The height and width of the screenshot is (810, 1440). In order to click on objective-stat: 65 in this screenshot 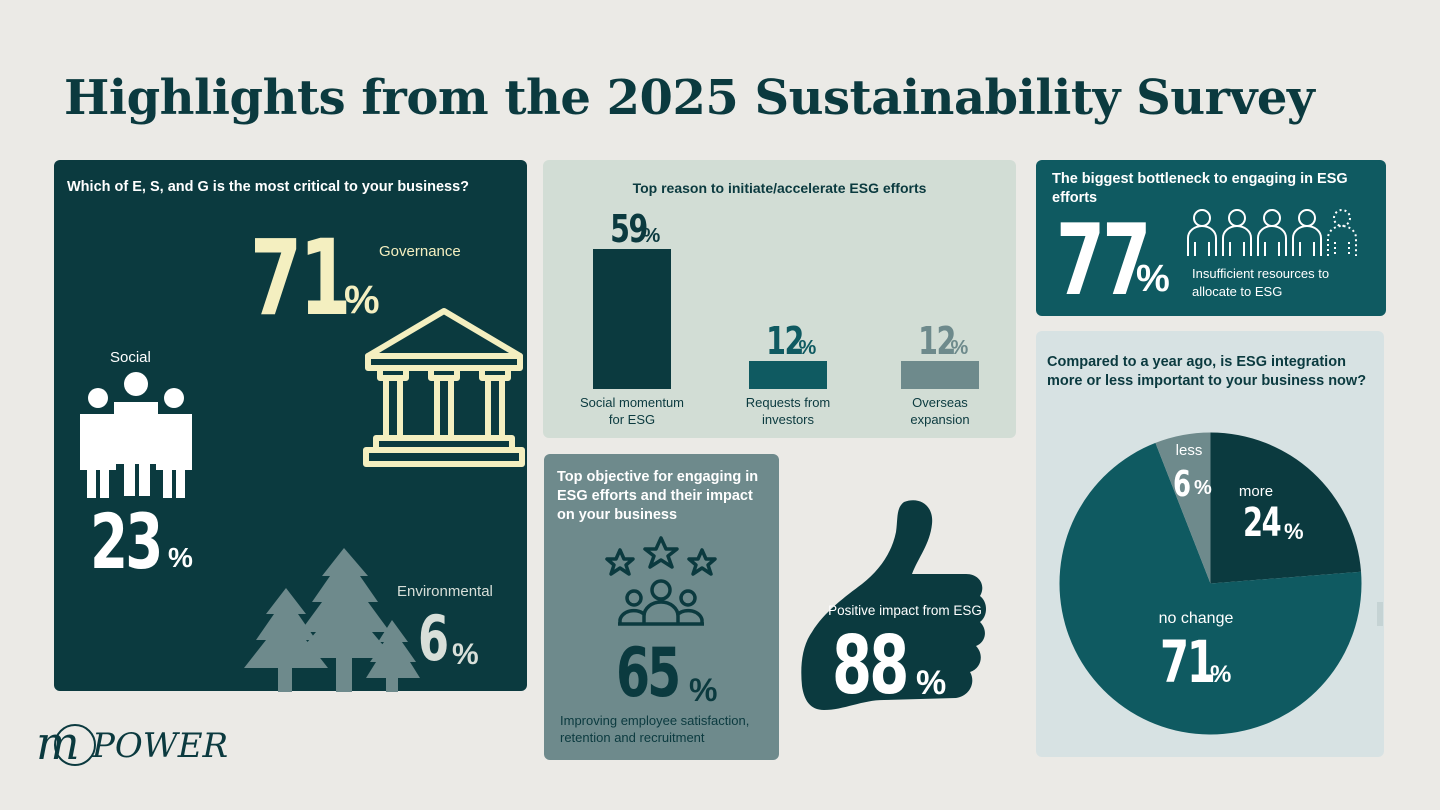, I will do `click(659, 674)`.